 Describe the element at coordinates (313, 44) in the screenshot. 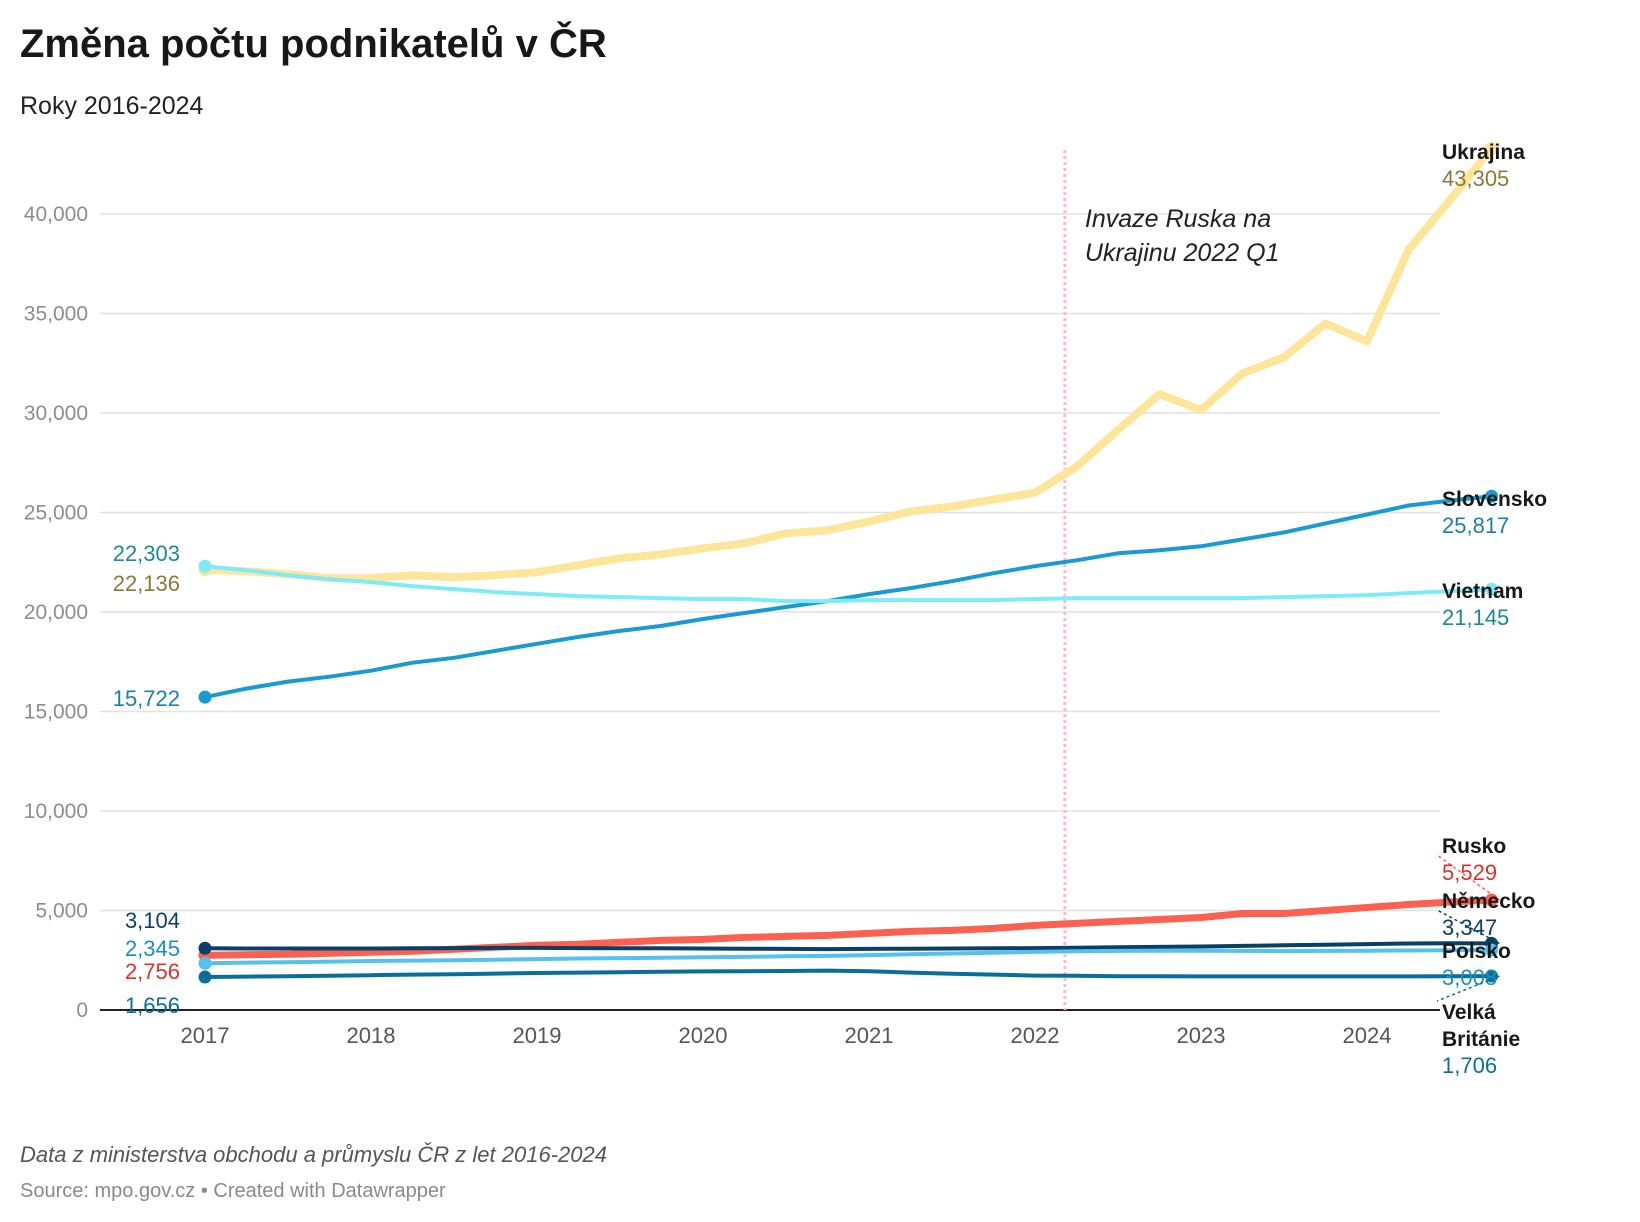

I see `chart-title: Změna počtu podnikatelů v ČR` at that location.